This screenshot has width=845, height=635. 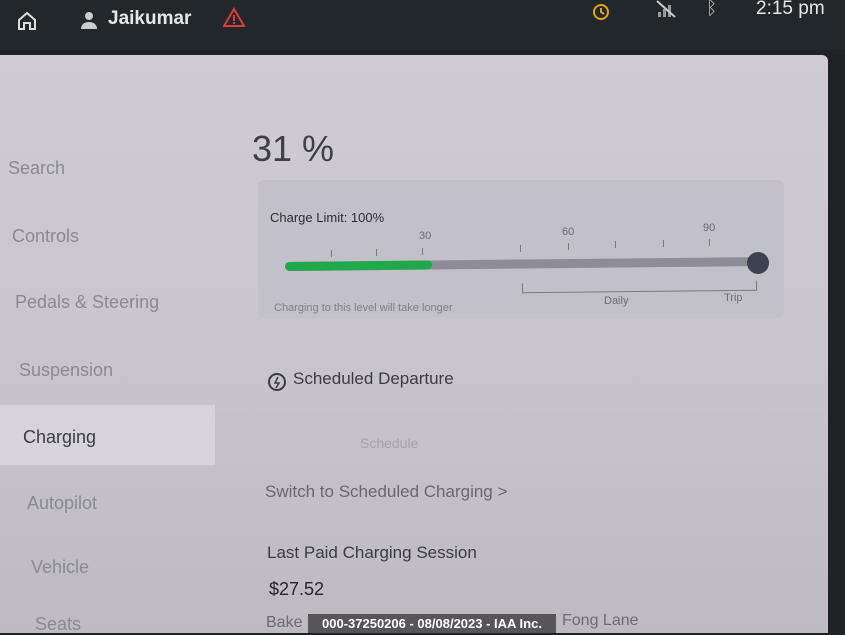 I want to click on tick-label-60: 60, so click(x=568, y=232).